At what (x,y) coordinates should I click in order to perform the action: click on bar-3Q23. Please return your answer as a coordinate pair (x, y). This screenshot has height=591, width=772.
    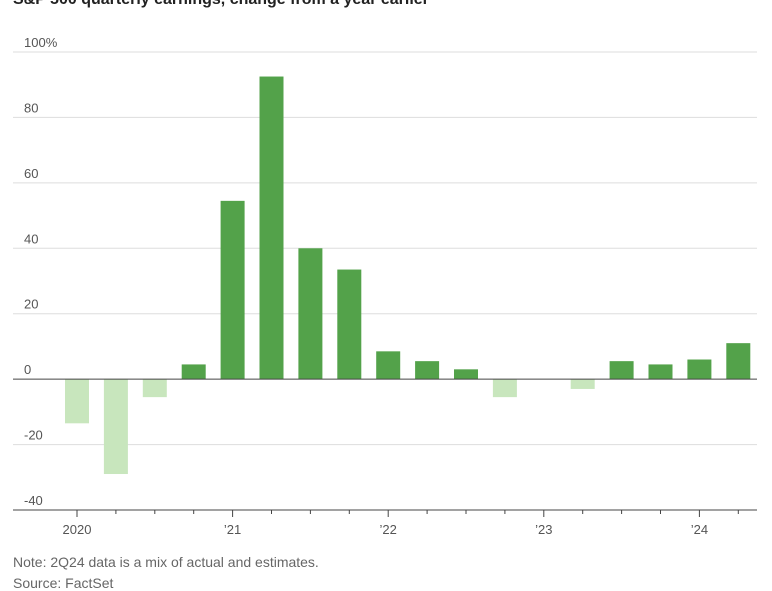
    Looking at the image, I should click on (621, 370).